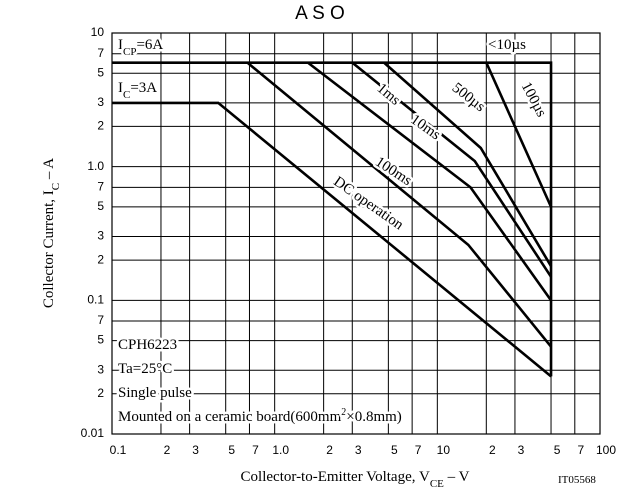 The height and width of the screenshot is (495, 618). I want to click on annotation-sub: CP, so click(129, 52).